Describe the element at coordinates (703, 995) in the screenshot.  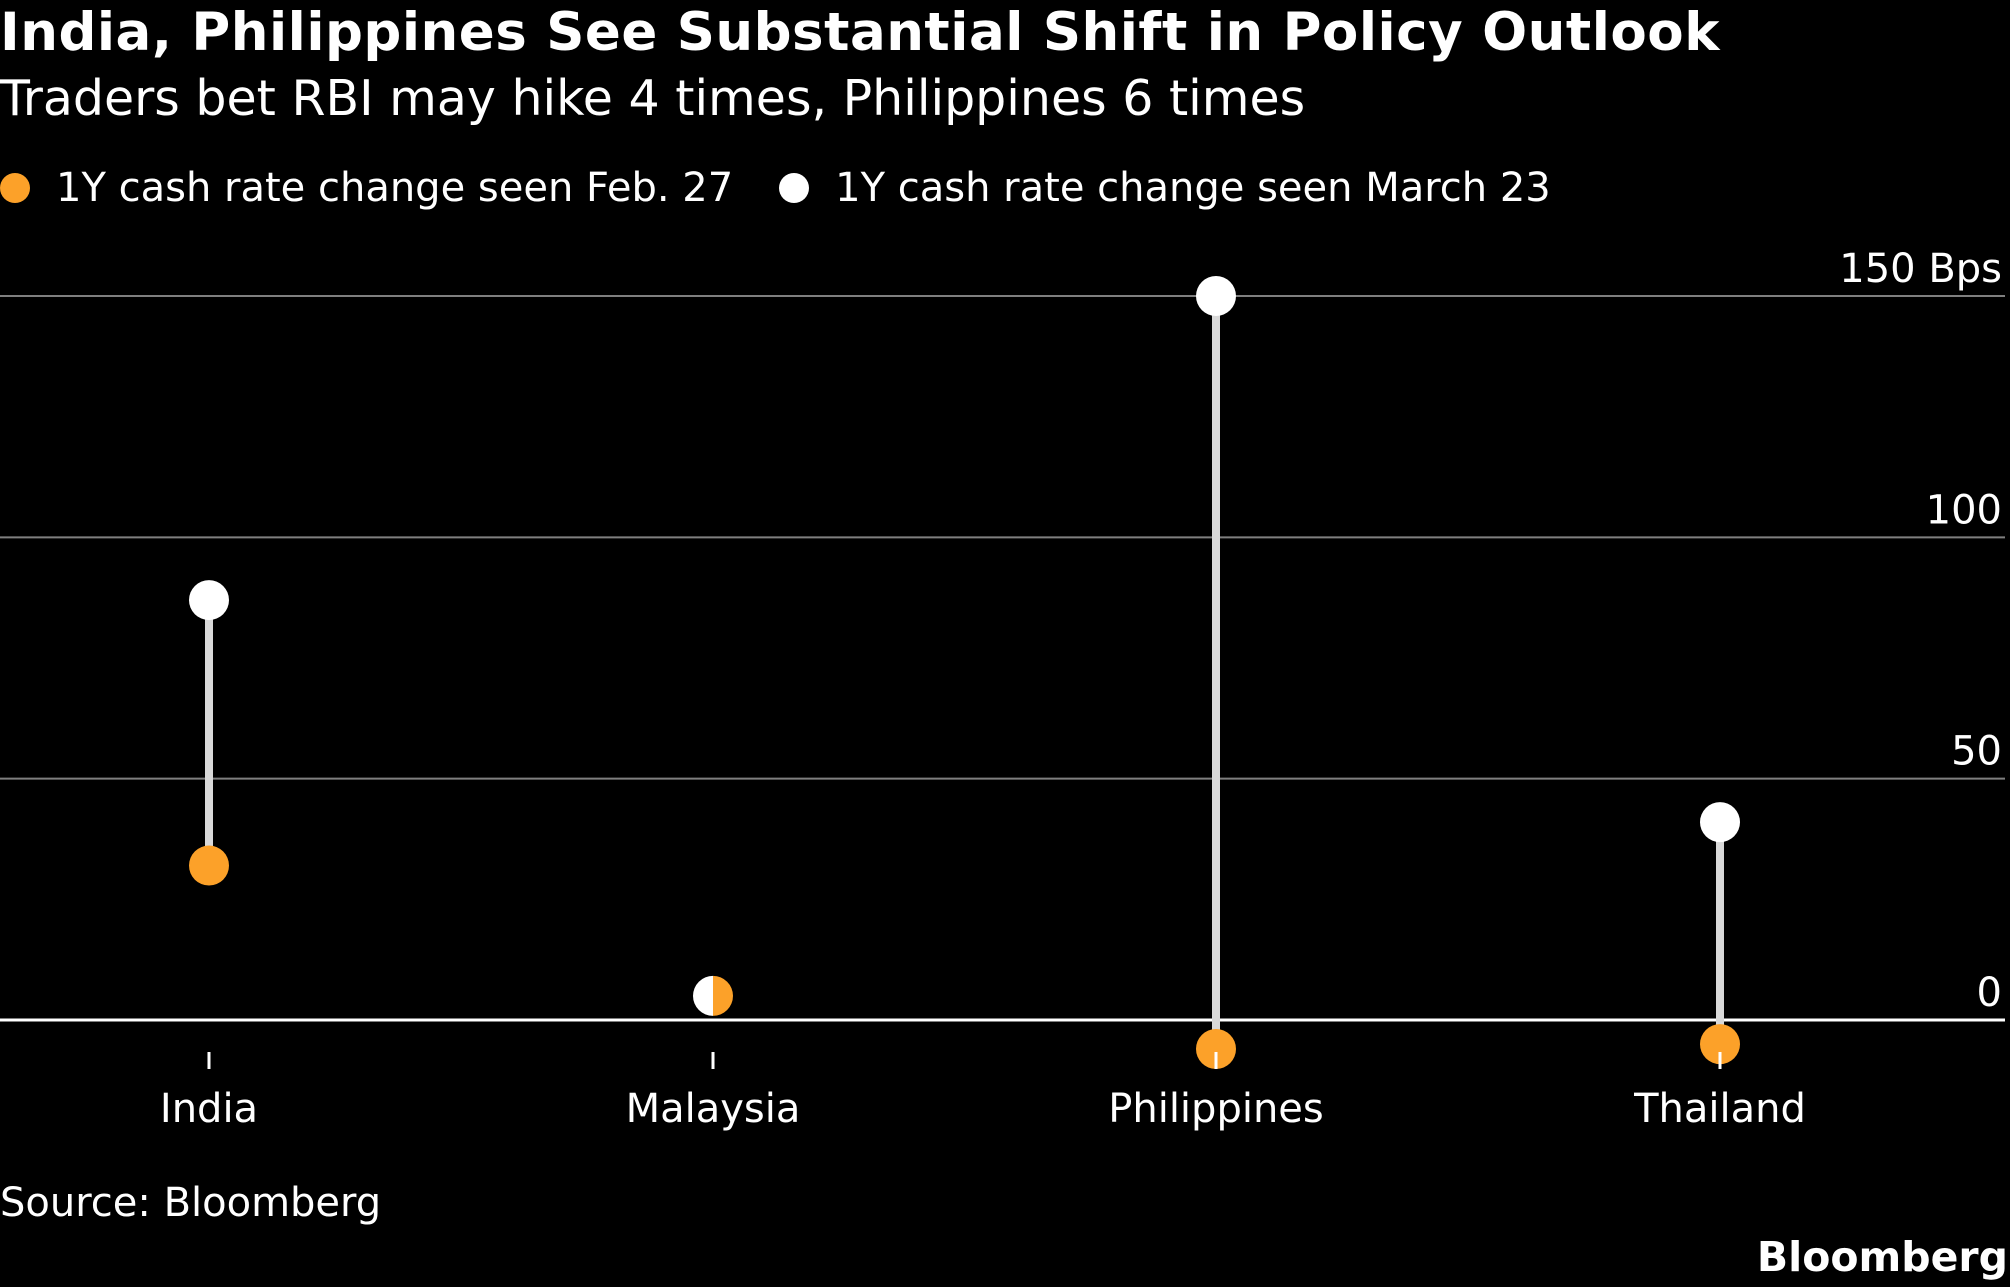
I see `point-mar23-malaysia` at that location.